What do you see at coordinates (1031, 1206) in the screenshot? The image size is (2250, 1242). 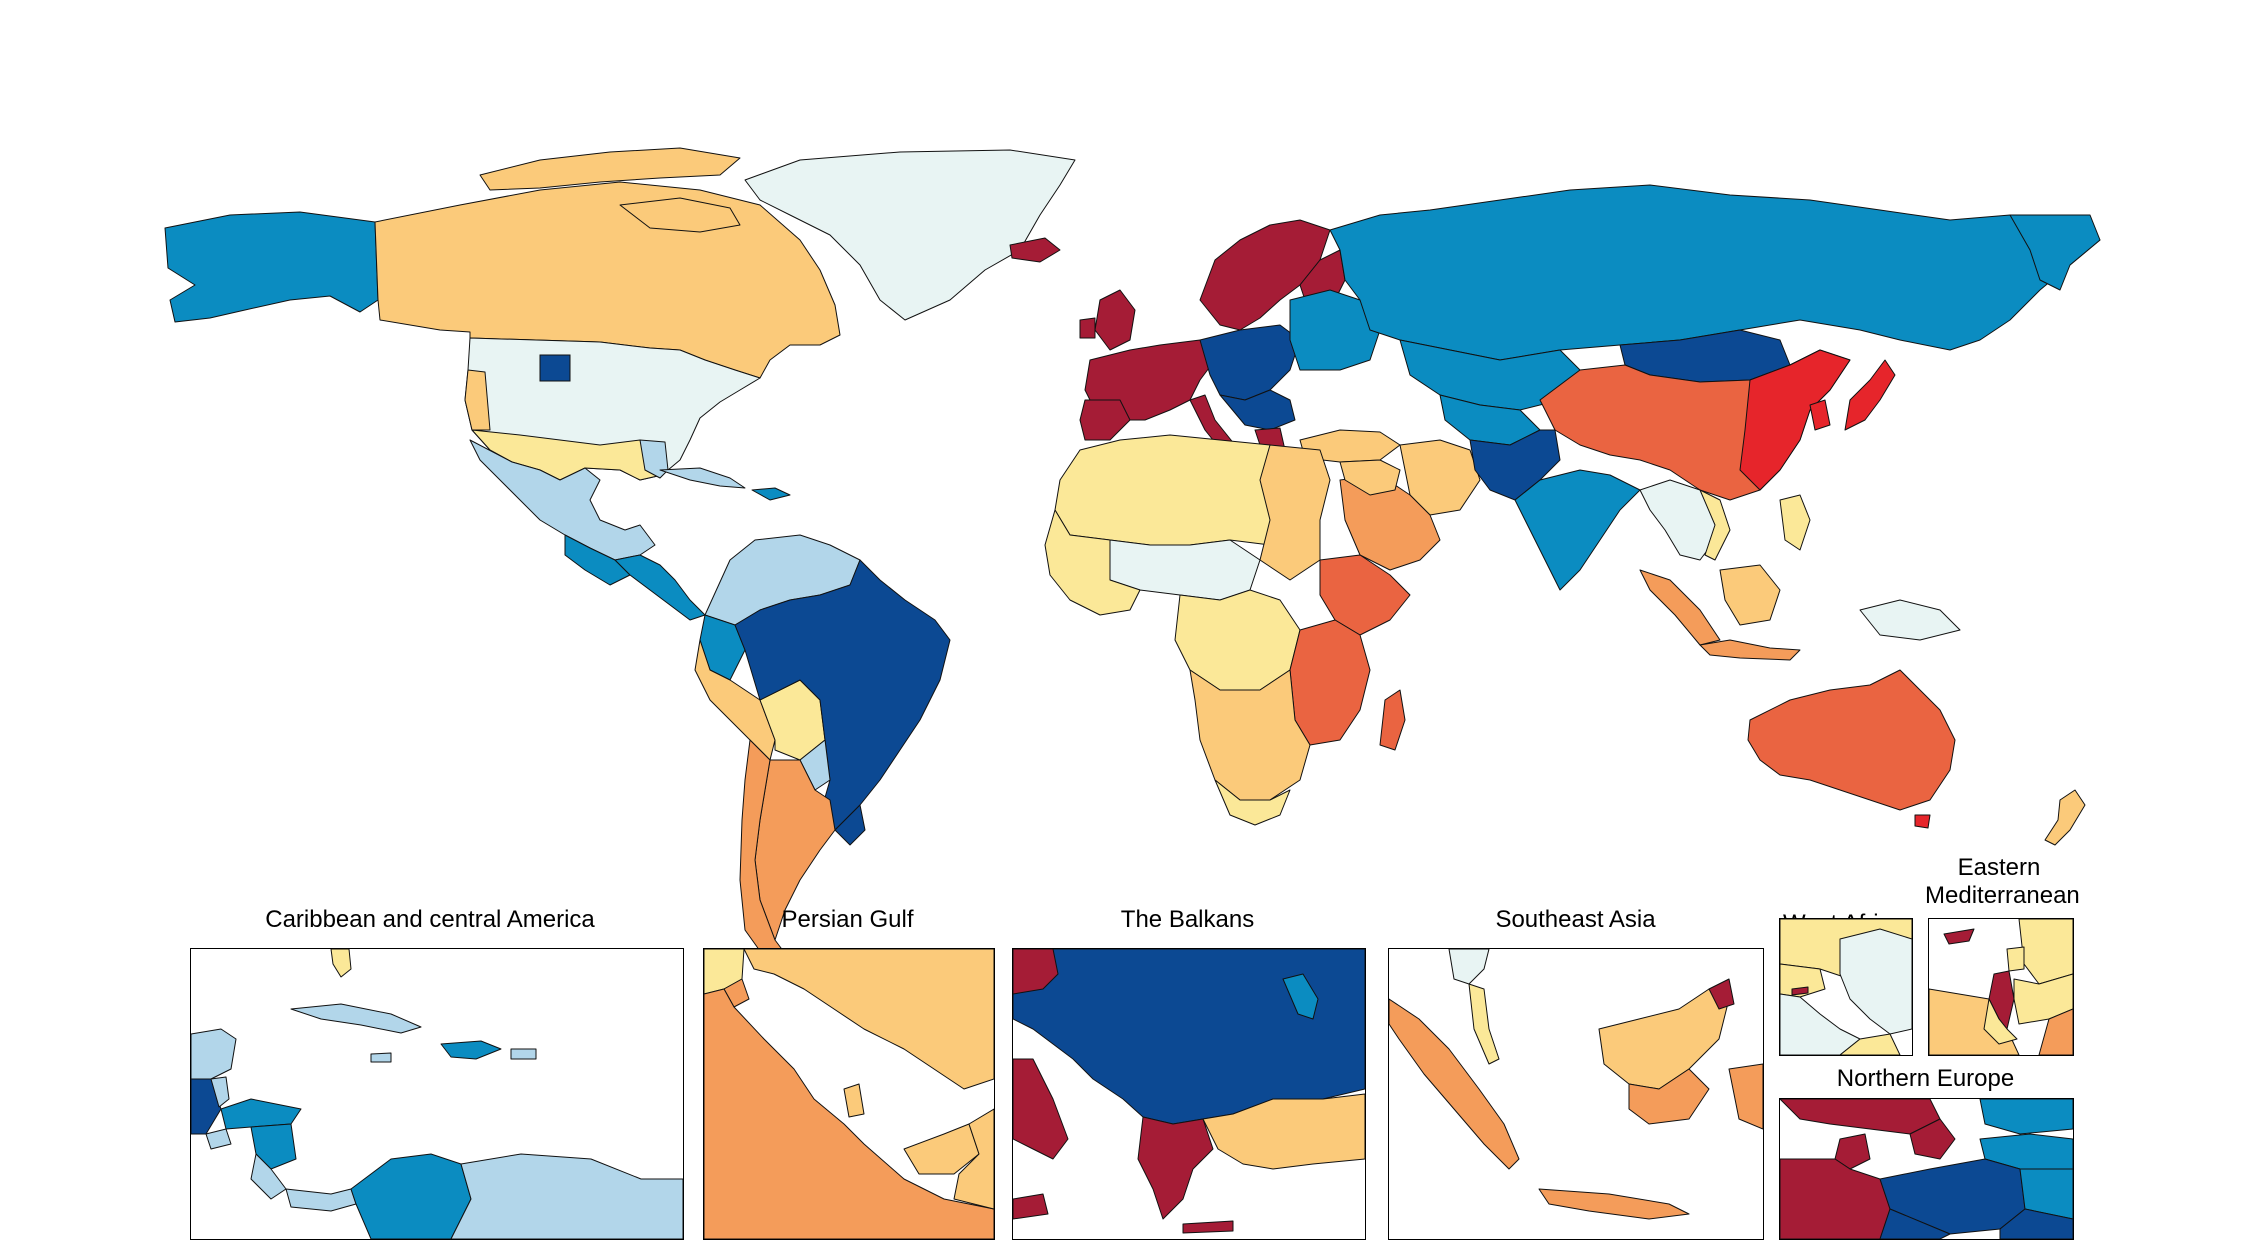 I see `region-sicily` at bounding box center [1031, 1206].